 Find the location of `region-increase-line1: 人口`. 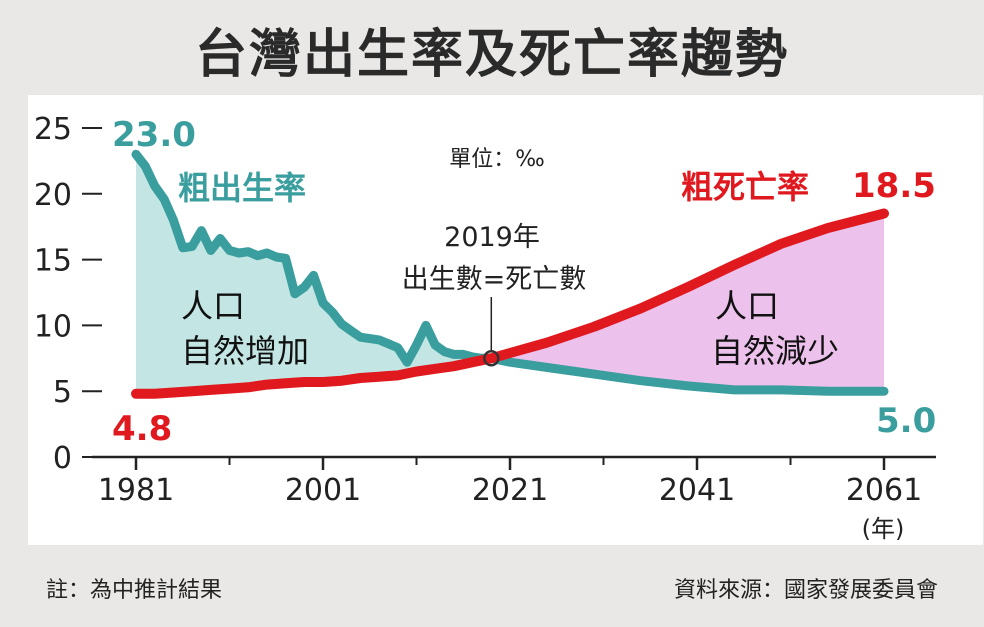

region-increase-line1: 人口 is located at coordinates (213, 306).